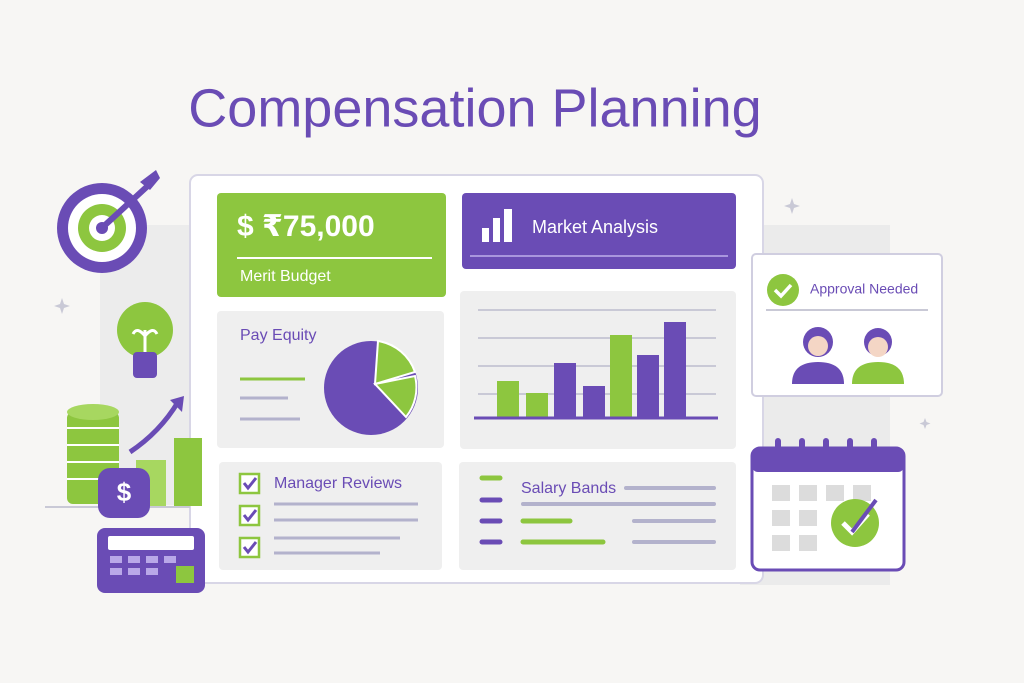 This screenshot has height=683, width=1024. Describe the element at coordinates (330, 516) in the screenshot. I see `reviews-card: Manager Reviews` at that location.